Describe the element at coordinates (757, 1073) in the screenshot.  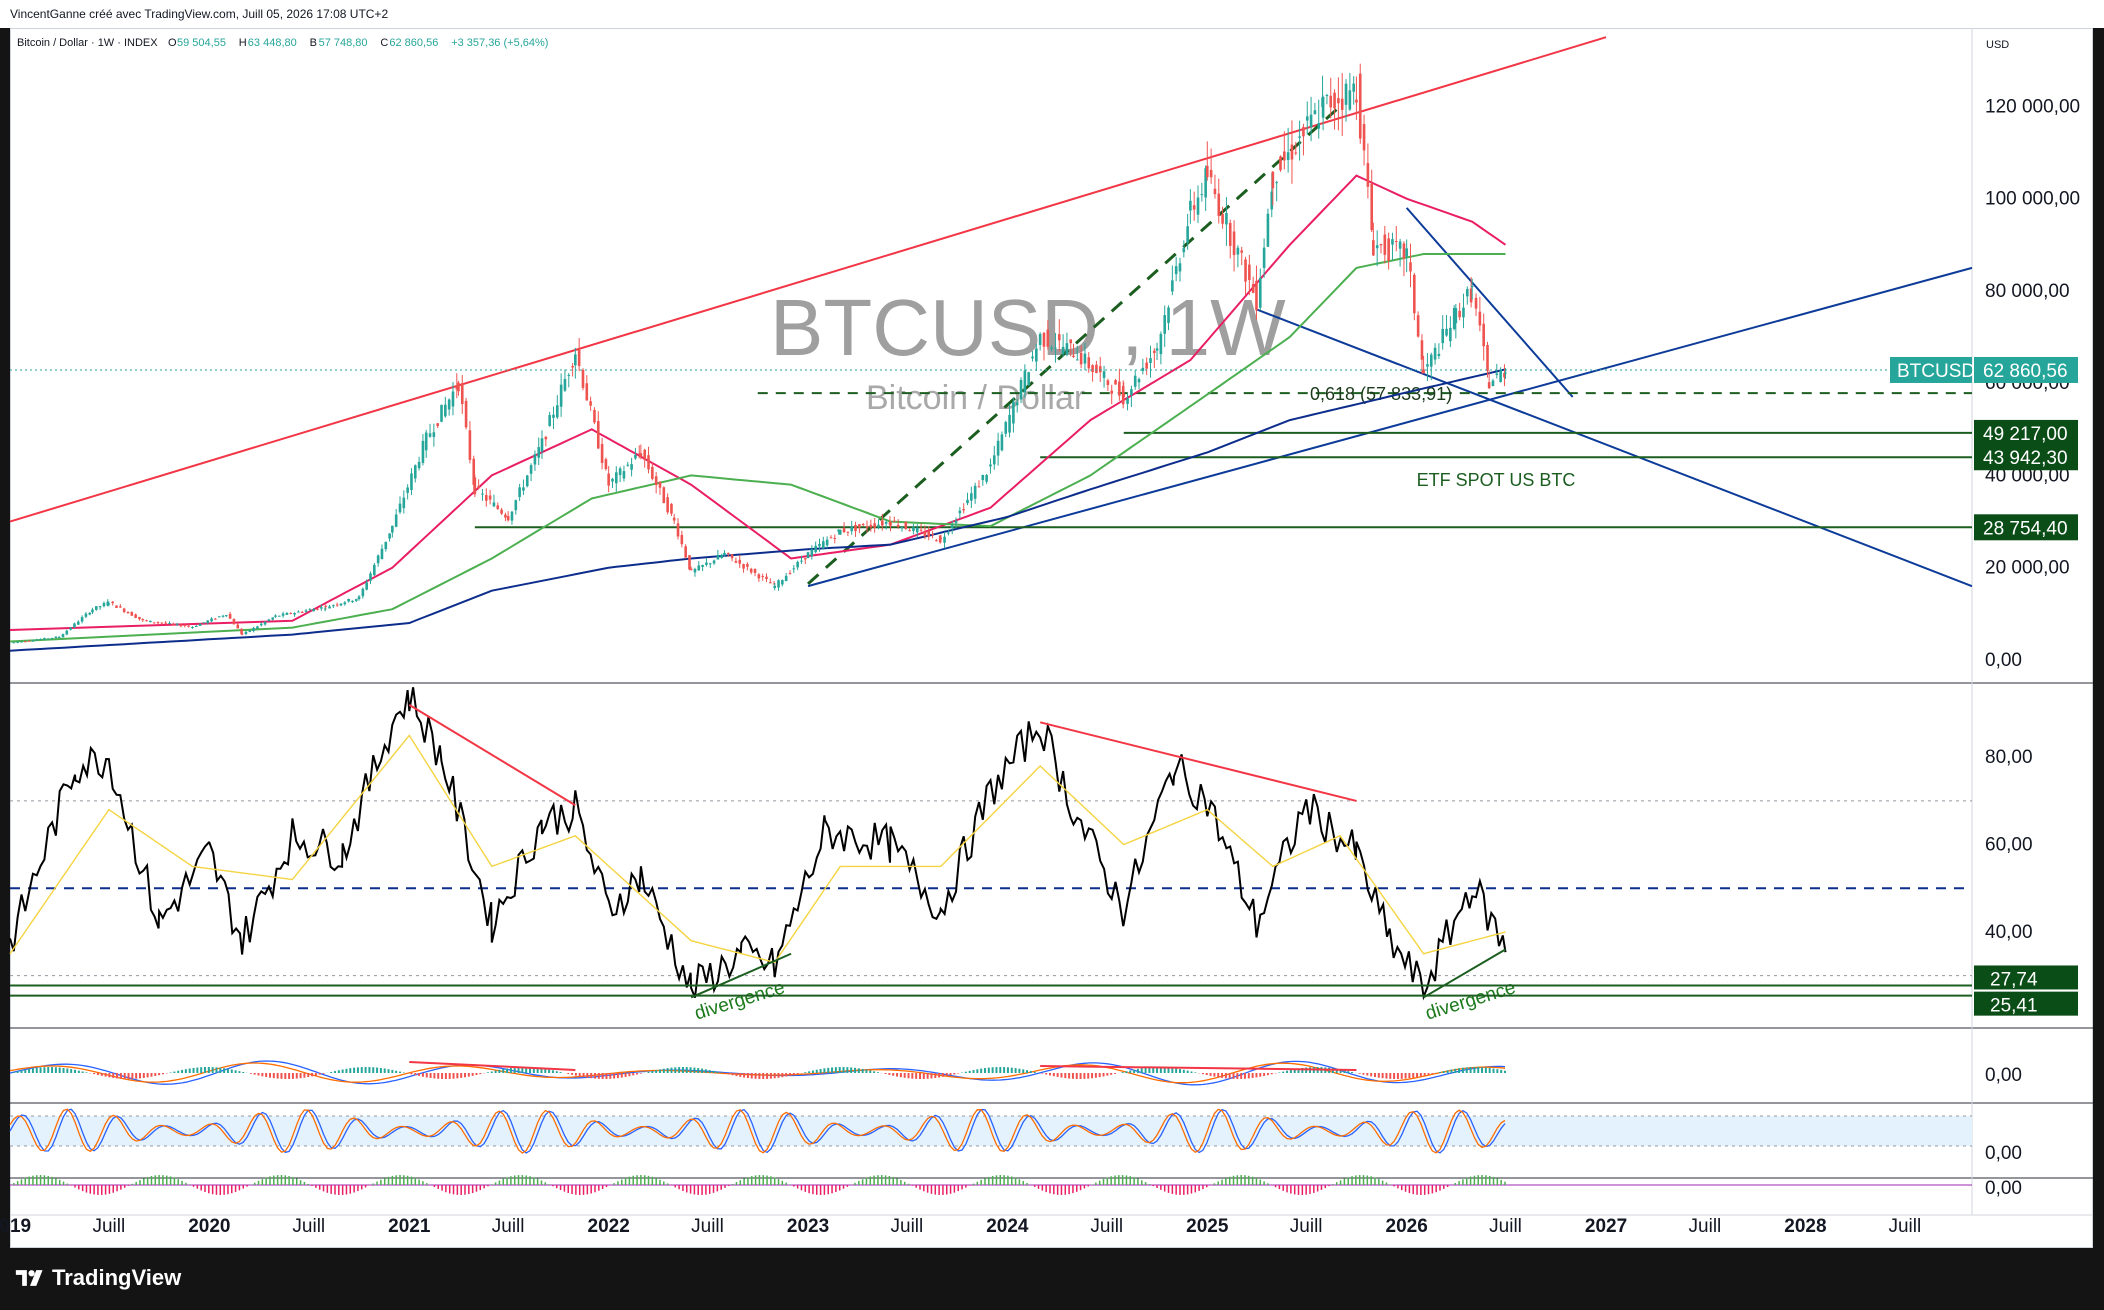
I see `macd-signal-line` at that location.